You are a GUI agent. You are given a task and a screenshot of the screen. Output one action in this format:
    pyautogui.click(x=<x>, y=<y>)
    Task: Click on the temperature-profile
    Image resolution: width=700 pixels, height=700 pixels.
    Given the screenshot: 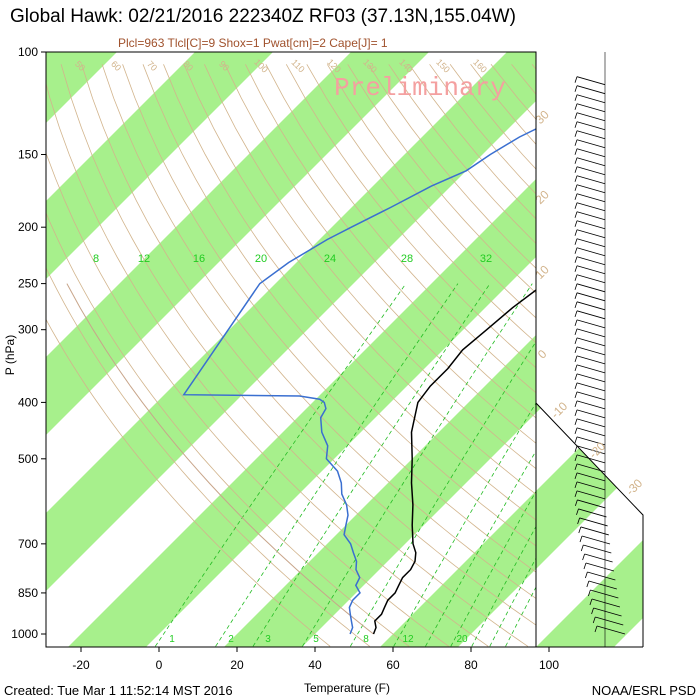 What is the action you would take?
    pyautogui.click(x=454, y=462)
    